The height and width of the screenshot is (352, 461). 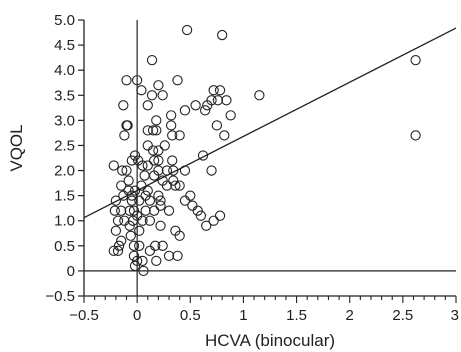 What do you see at coordinates (16, 147) in the screenshot?
I see `y-axis-title: VQOL` at bounding box center [16, 147].